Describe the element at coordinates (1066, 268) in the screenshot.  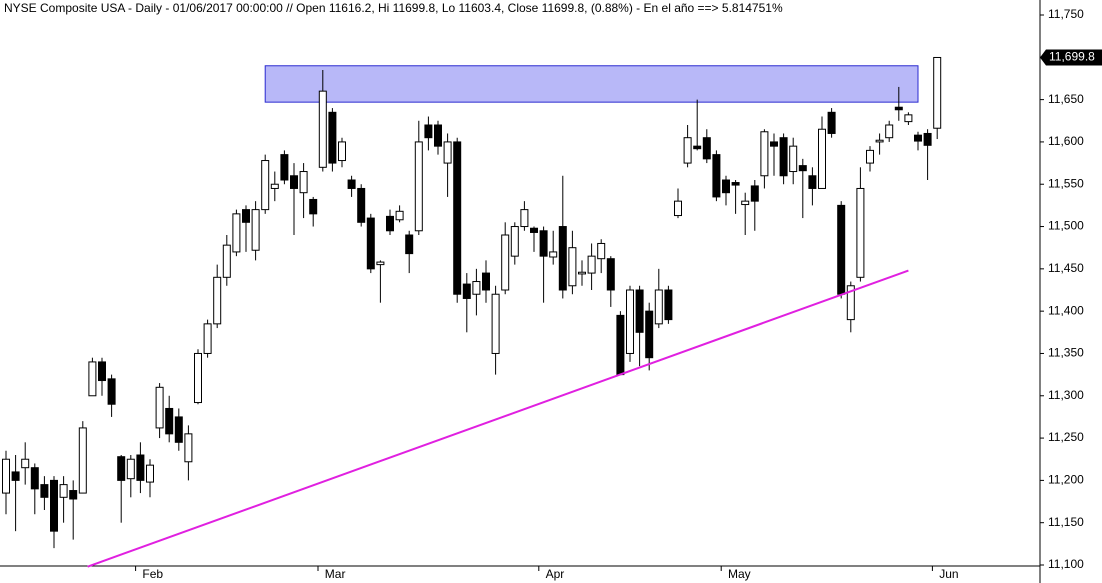
I see `y-tick-label: 11,450` at that location.